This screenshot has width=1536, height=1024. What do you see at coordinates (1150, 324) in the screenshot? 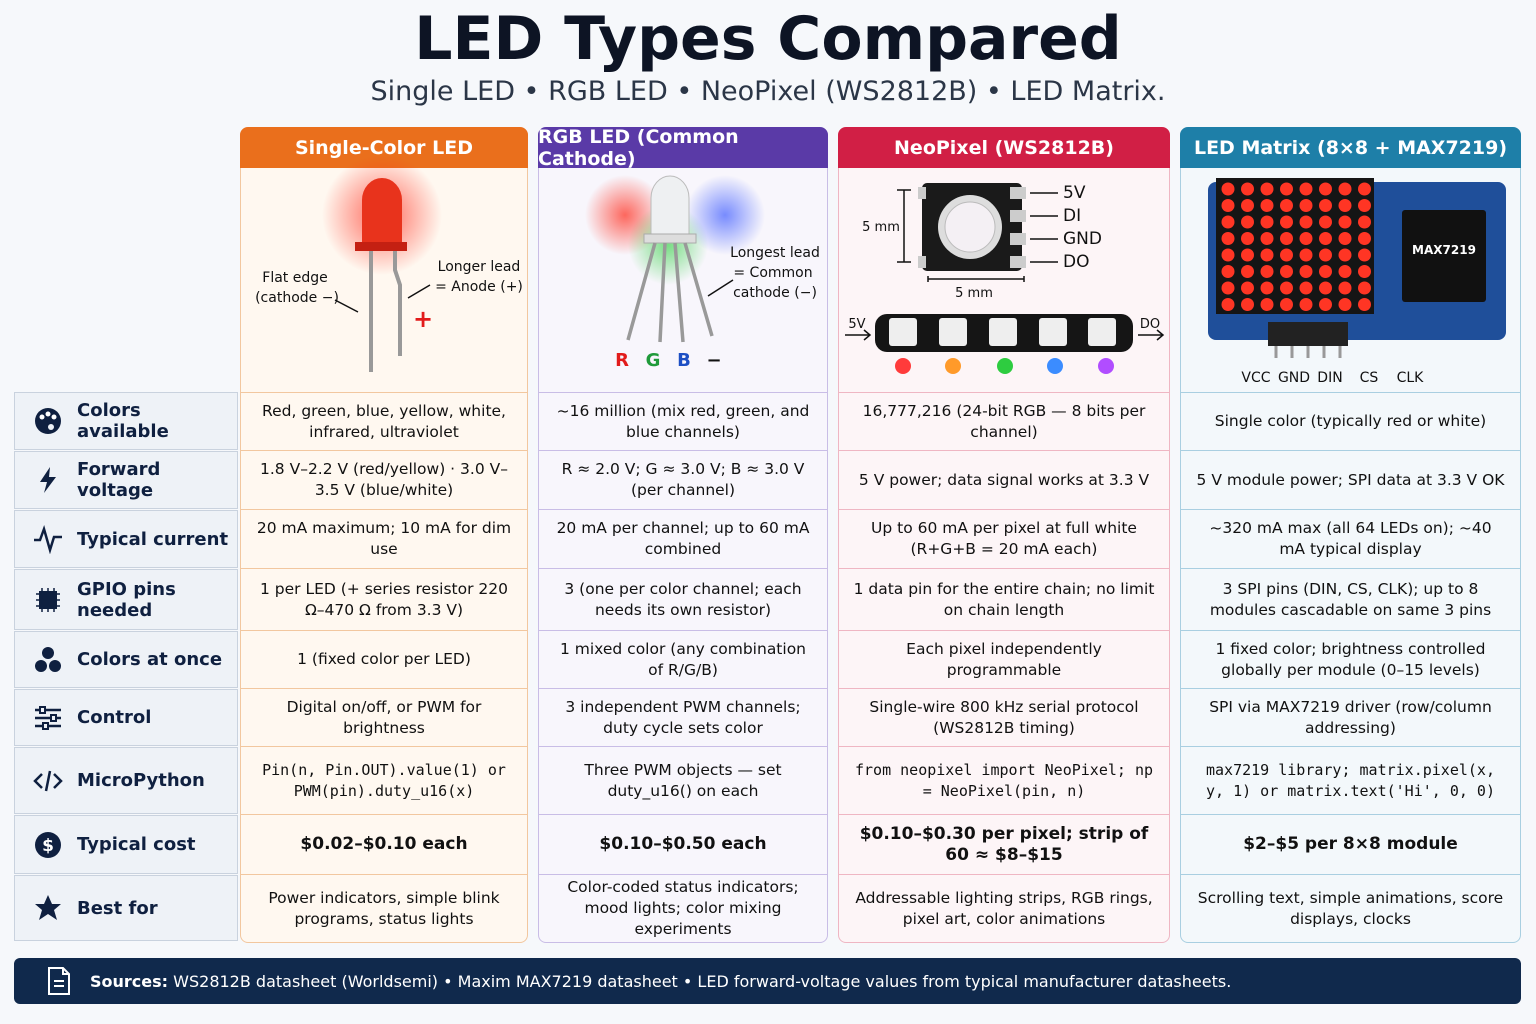
I see `illustration-label: DO` at bounding box center [1150, 324].